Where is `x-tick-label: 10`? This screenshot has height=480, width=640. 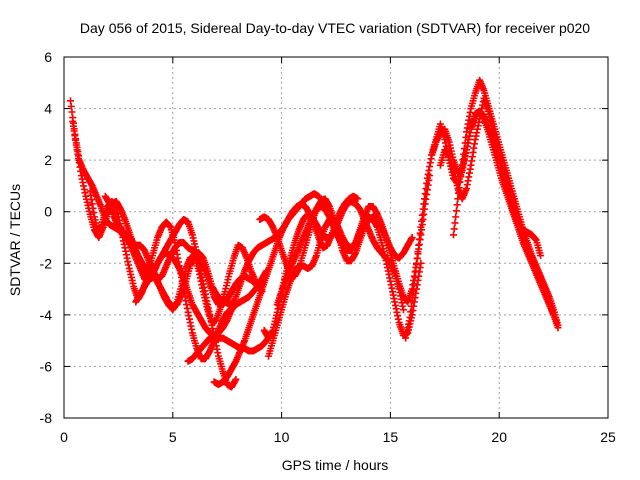 x-tick-label: 10 is located at coordinates (282, 437).